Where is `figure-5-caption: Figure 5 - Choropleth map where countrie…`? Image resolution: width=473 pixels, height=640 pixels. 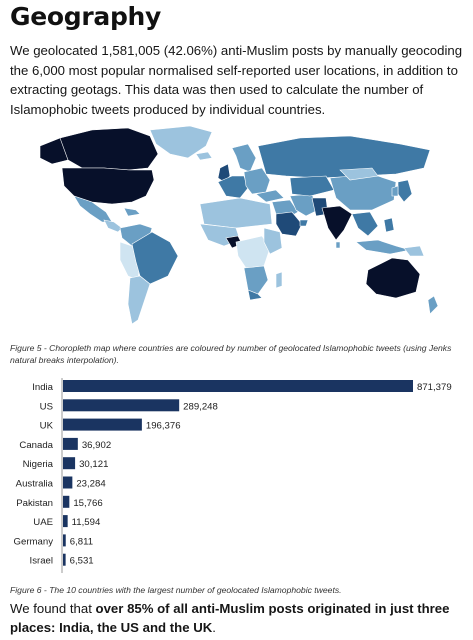 figure-5-caption: Figure 5 - Choropleth map where countrie… is located at coordinates (231, 354).